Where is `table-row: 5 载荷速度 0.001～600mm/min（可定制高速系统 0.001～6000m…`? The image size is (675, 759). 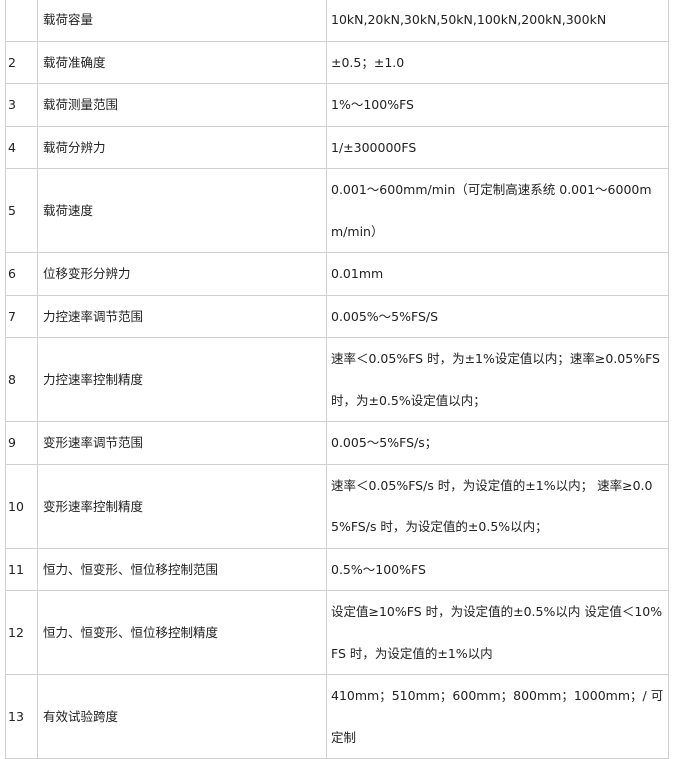
table-row: 5 载荷速度 0.001～600mm/min（可定制高速系统 0.001～6000m… is located at coordinates (337, 210).